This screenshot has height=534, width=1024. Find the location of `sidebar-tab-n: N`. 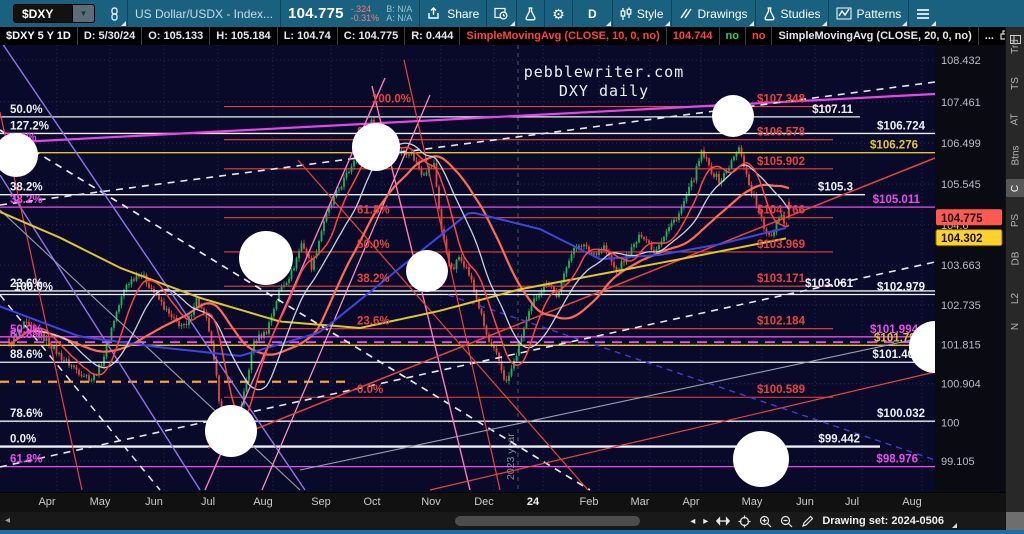

sidebar-tab-n: N is located at coordinates (1015, 326).